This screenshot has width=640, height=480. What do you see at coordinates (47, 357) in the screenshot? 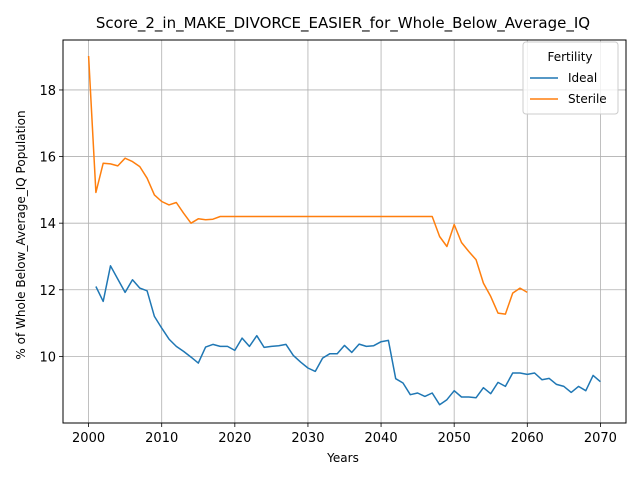
I see `y-tick-label: 10` at bounding box center [47, 357].